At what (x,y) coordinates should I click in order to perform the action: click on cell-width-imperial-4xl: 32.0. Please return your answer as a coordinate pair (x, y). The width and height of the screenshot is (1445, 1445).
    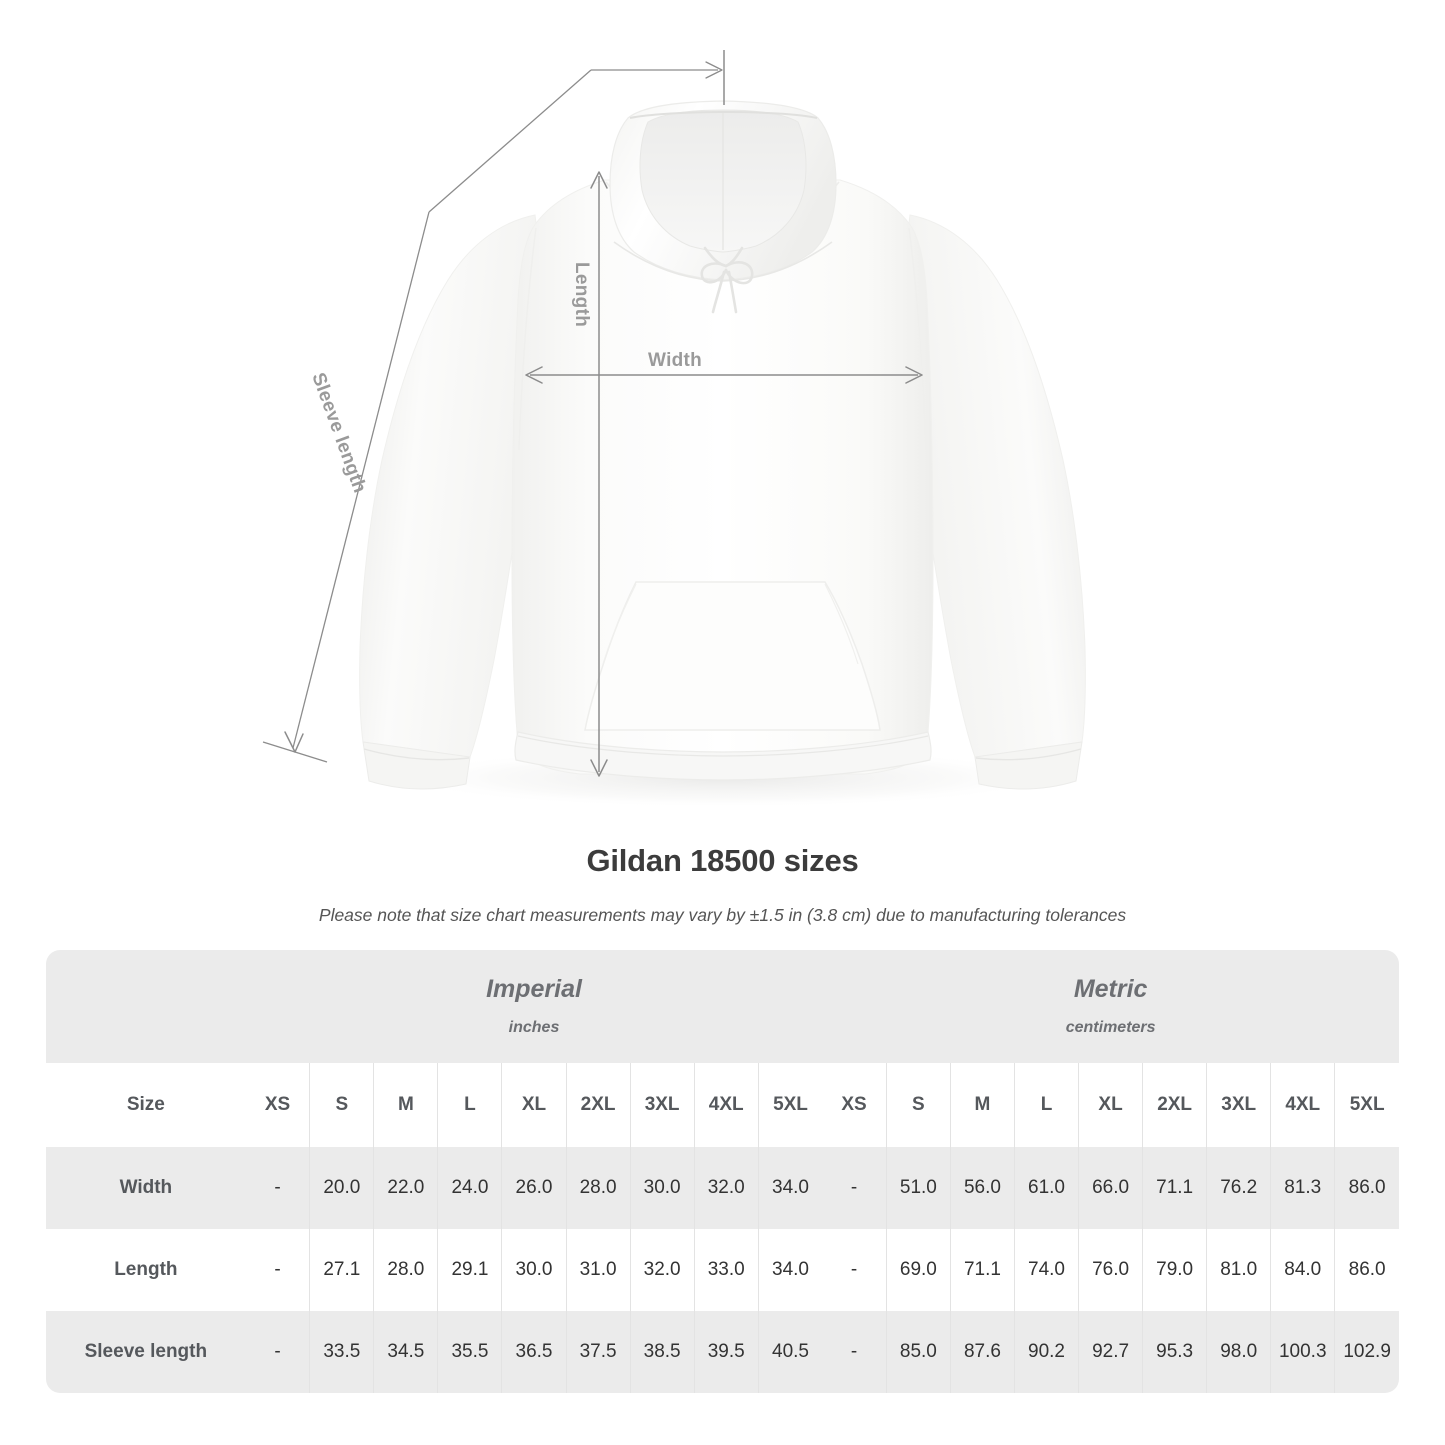
    Looking at the image, I should click on (726, 1188).